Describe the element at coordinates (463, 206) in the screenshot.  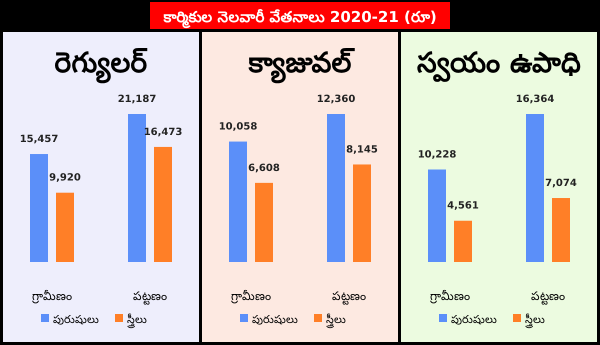
I see `data-label: 4,561` at that location.